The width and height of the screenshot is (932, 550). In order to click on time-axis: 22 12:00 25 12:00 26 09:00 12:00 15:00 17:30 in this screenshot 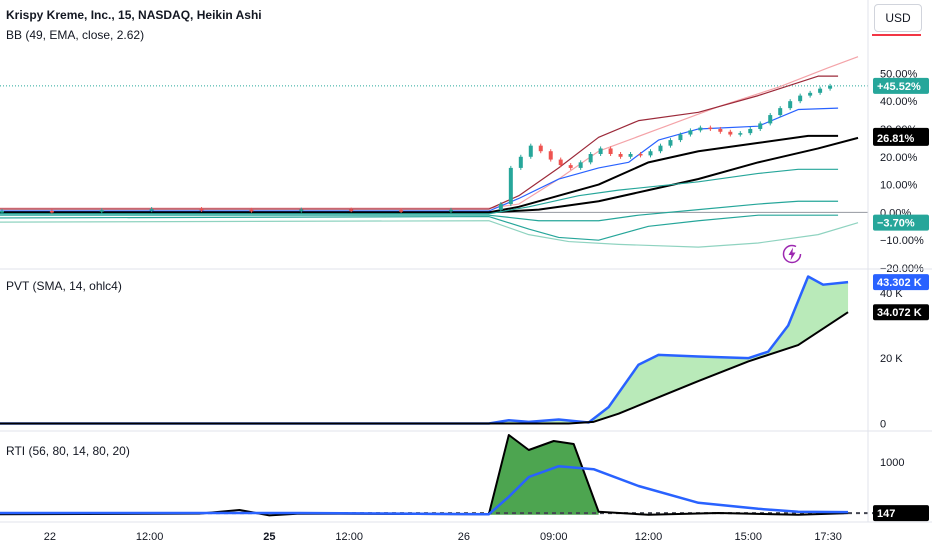, I will do `click(443, 537)`.